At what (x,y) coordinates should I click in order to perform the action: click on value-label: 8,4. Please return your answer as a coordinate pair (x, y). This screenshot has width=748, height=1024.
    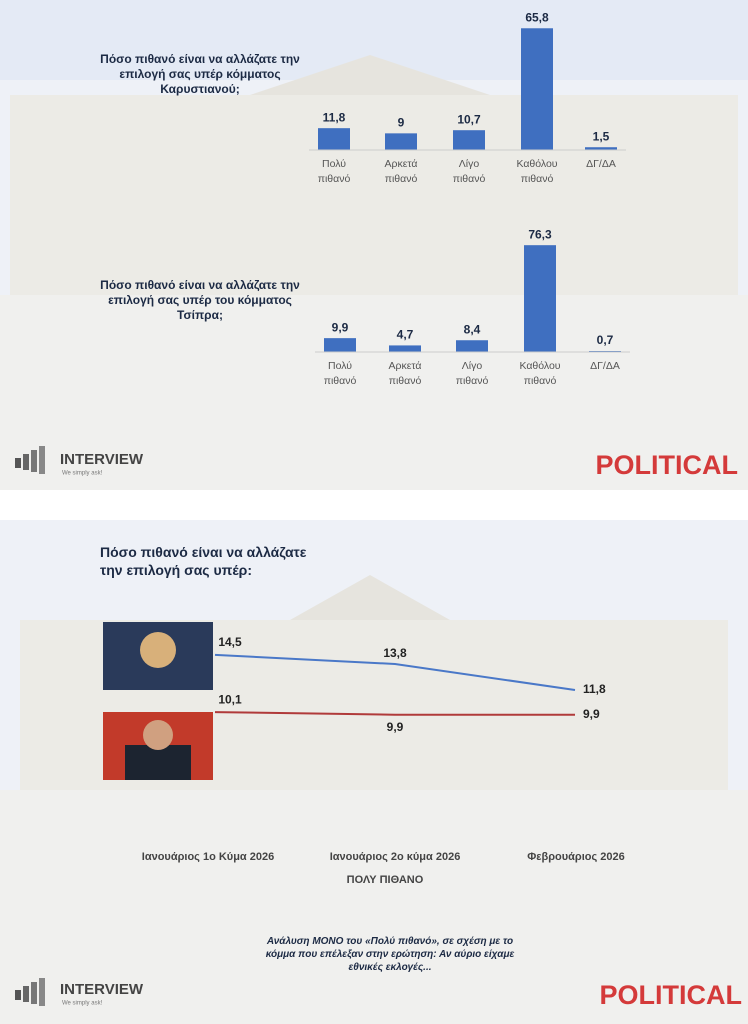
    Looking at the image, I should click on (472, 329).